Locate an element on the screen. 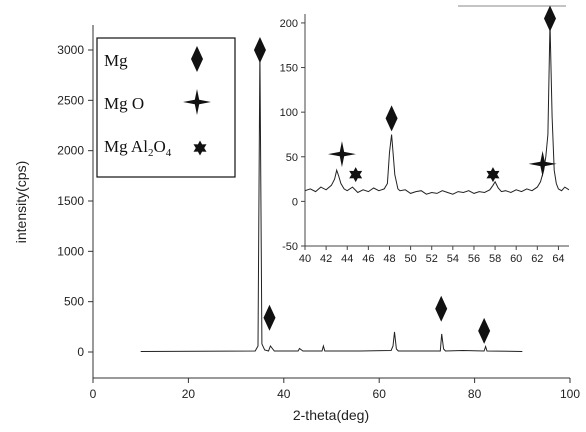  main-x-axis-title: 2-theta(deg) is located at coordinates (331, 415).